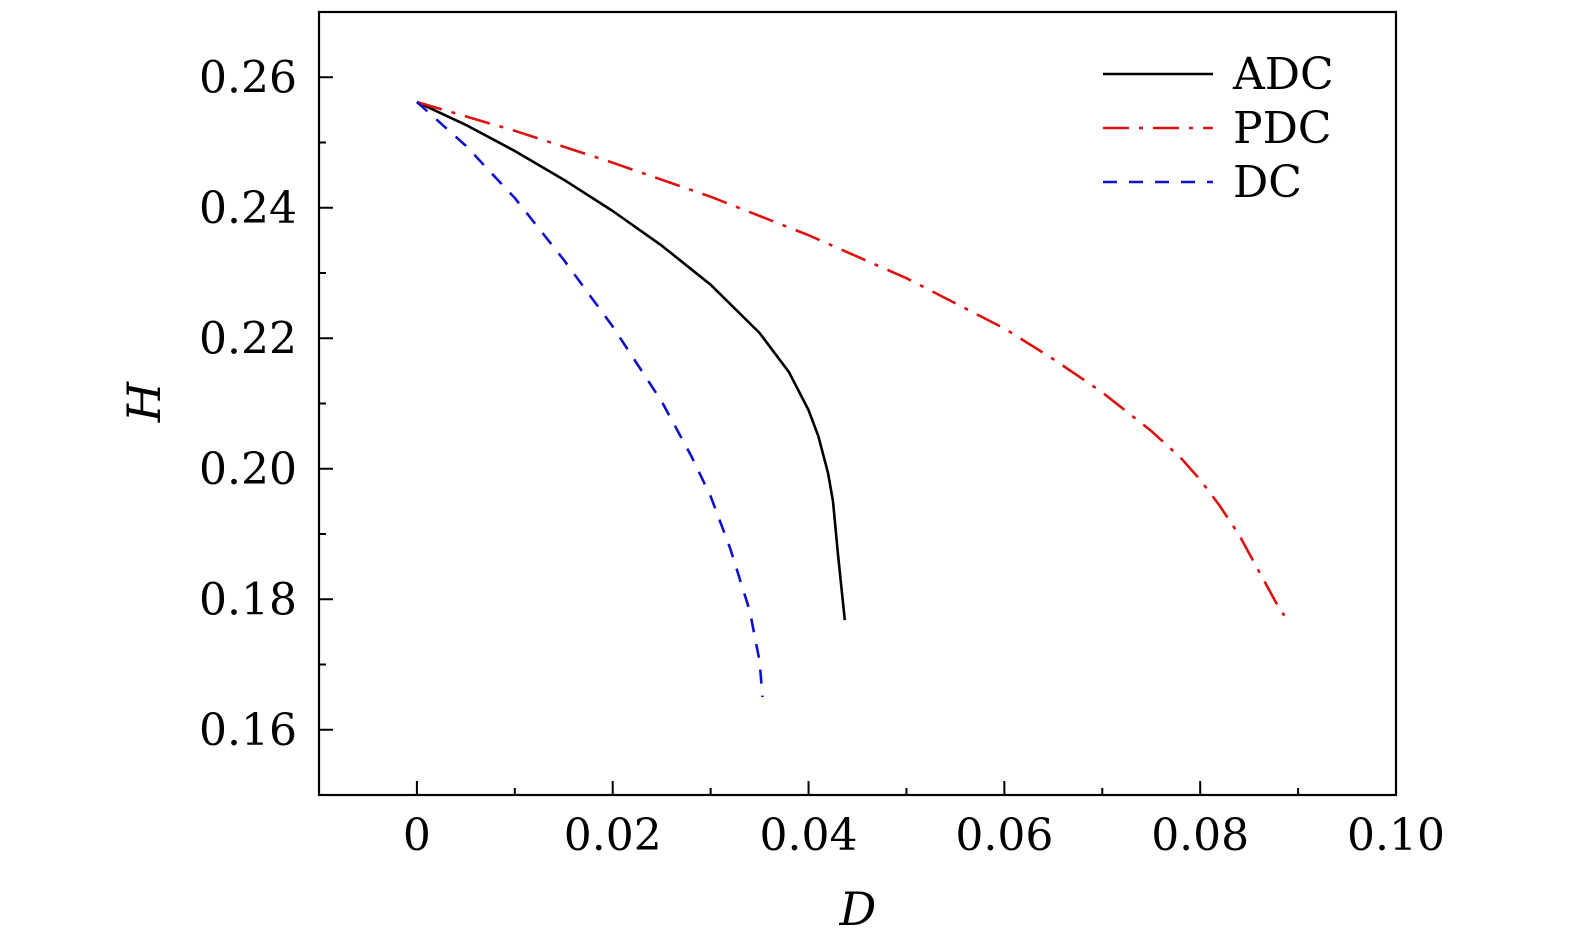  I want to click on x-tick-label: 0.06, so click(1004, 835).